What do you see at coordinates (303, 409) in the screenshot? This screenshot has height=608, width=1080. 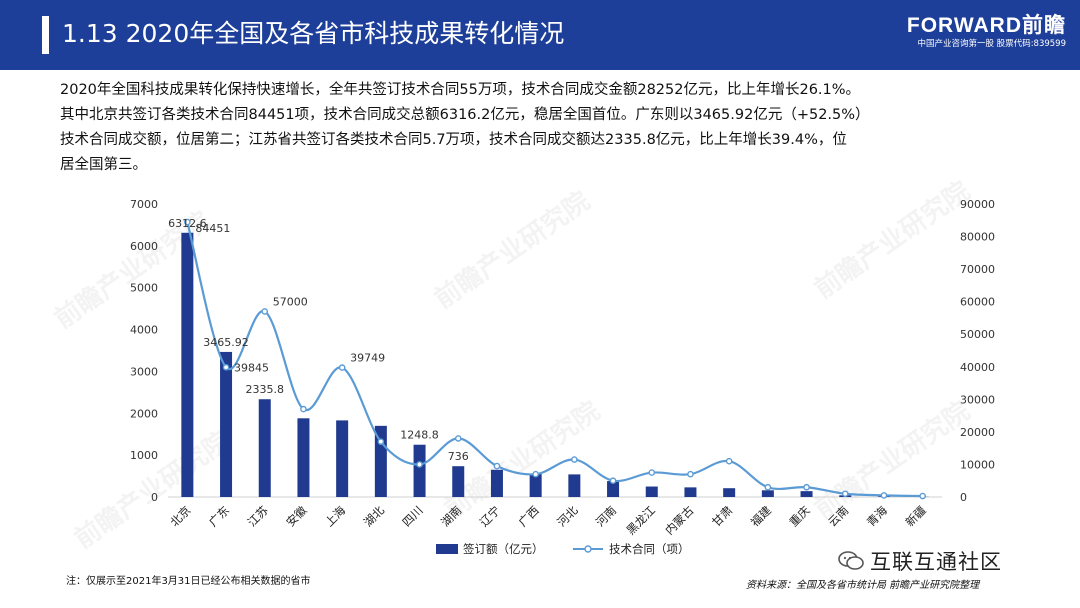 I see `line-point-安徽` at bounding box center [303, 409].